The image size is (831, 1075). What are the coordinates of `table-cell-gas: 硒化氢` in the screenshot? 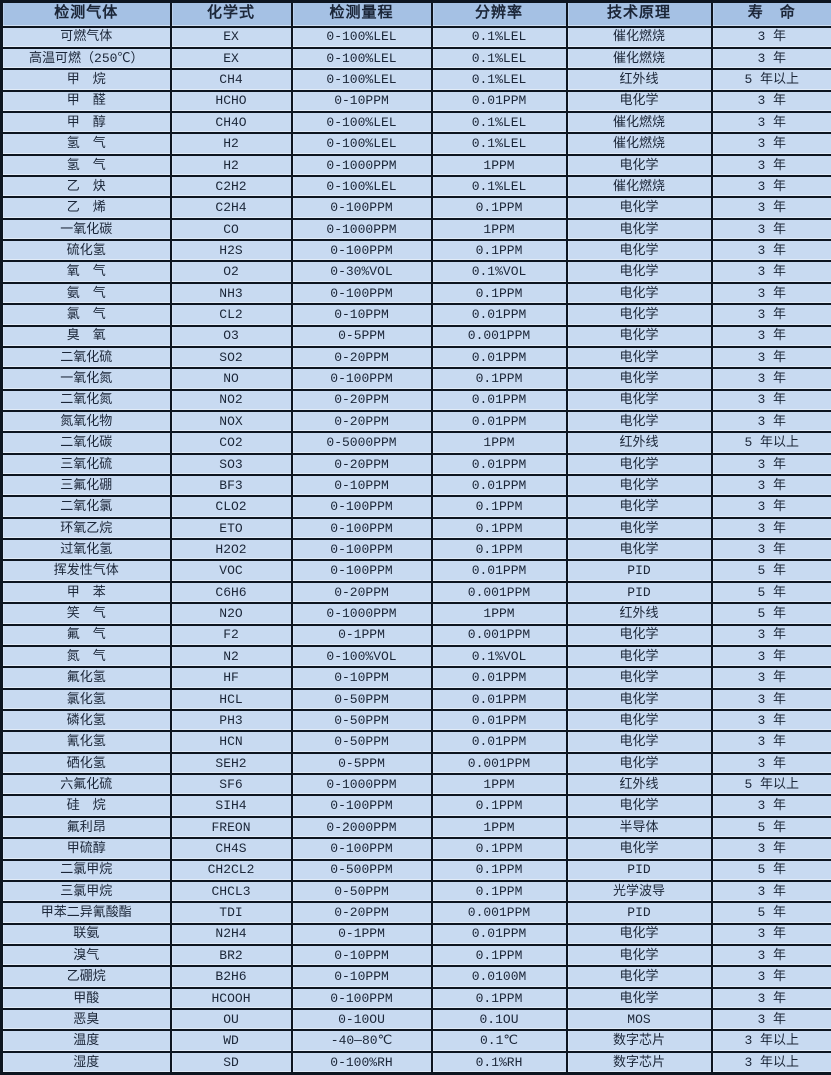 It's located at (86, 763).